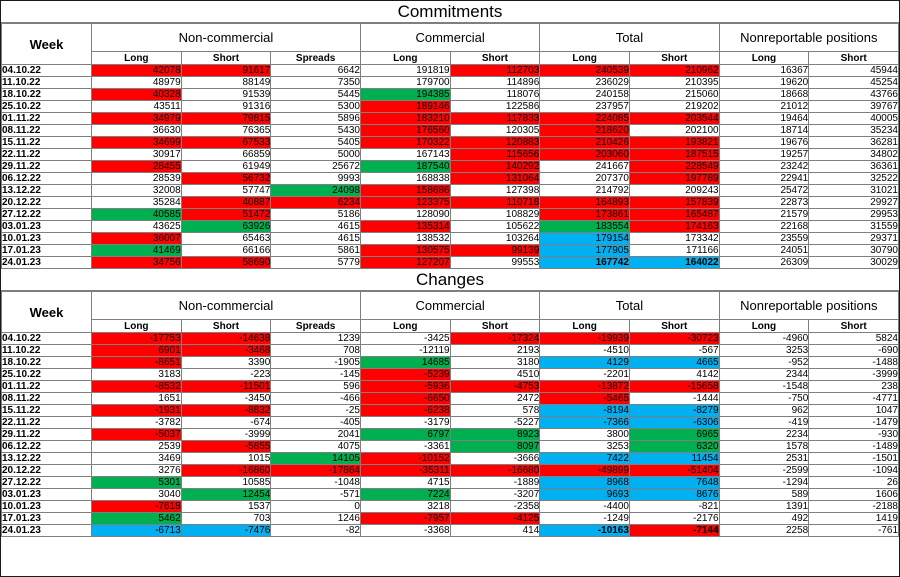 This screenshot has width=900, height=577. I want to click on value-cell: 66859, so click(226, 154).